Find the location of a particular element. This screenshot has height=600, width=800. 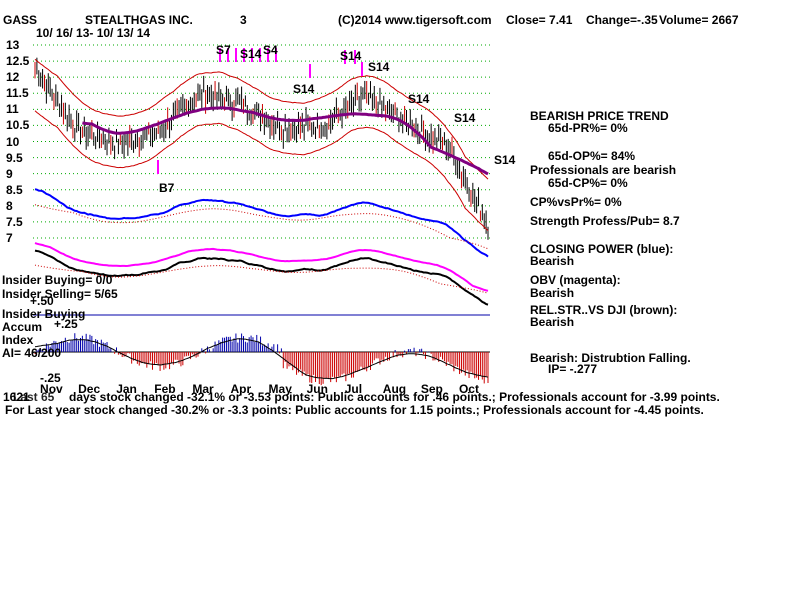

plus50-label: +.50 is located at coordinates (42, 301).